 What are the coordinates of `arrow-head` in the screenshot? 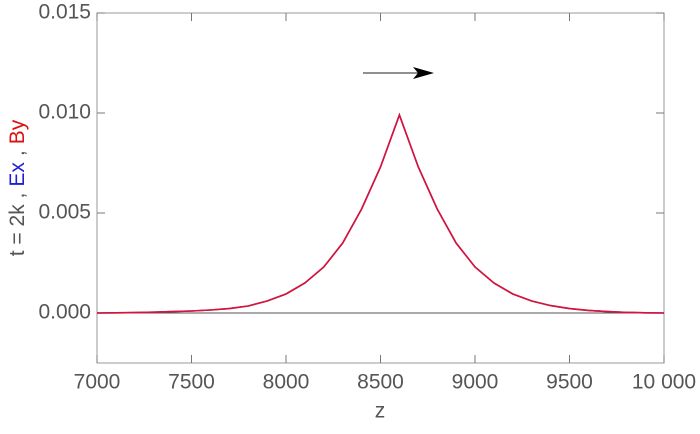 It's located at (423, 73).